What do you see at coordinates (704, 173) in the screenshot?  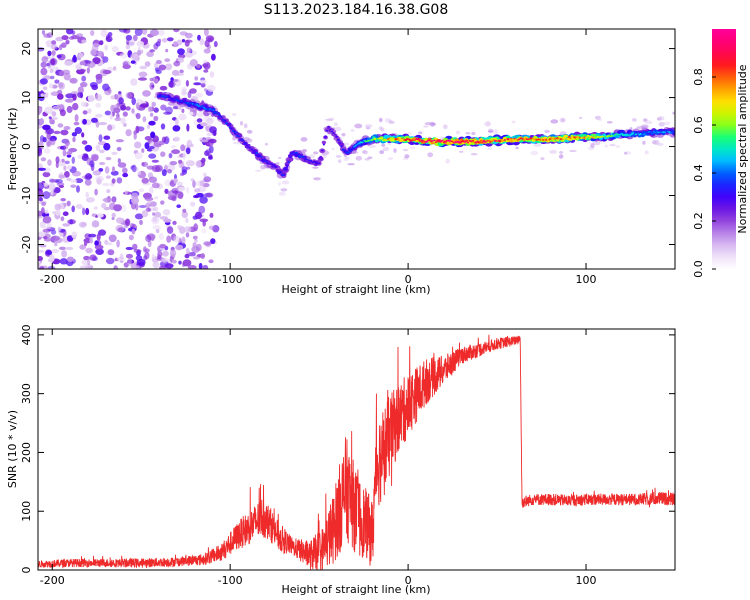 I see `colorbar-ticks: 0.0 0.2 0.4 0.6 0.8` at bounding box center [704, 173].